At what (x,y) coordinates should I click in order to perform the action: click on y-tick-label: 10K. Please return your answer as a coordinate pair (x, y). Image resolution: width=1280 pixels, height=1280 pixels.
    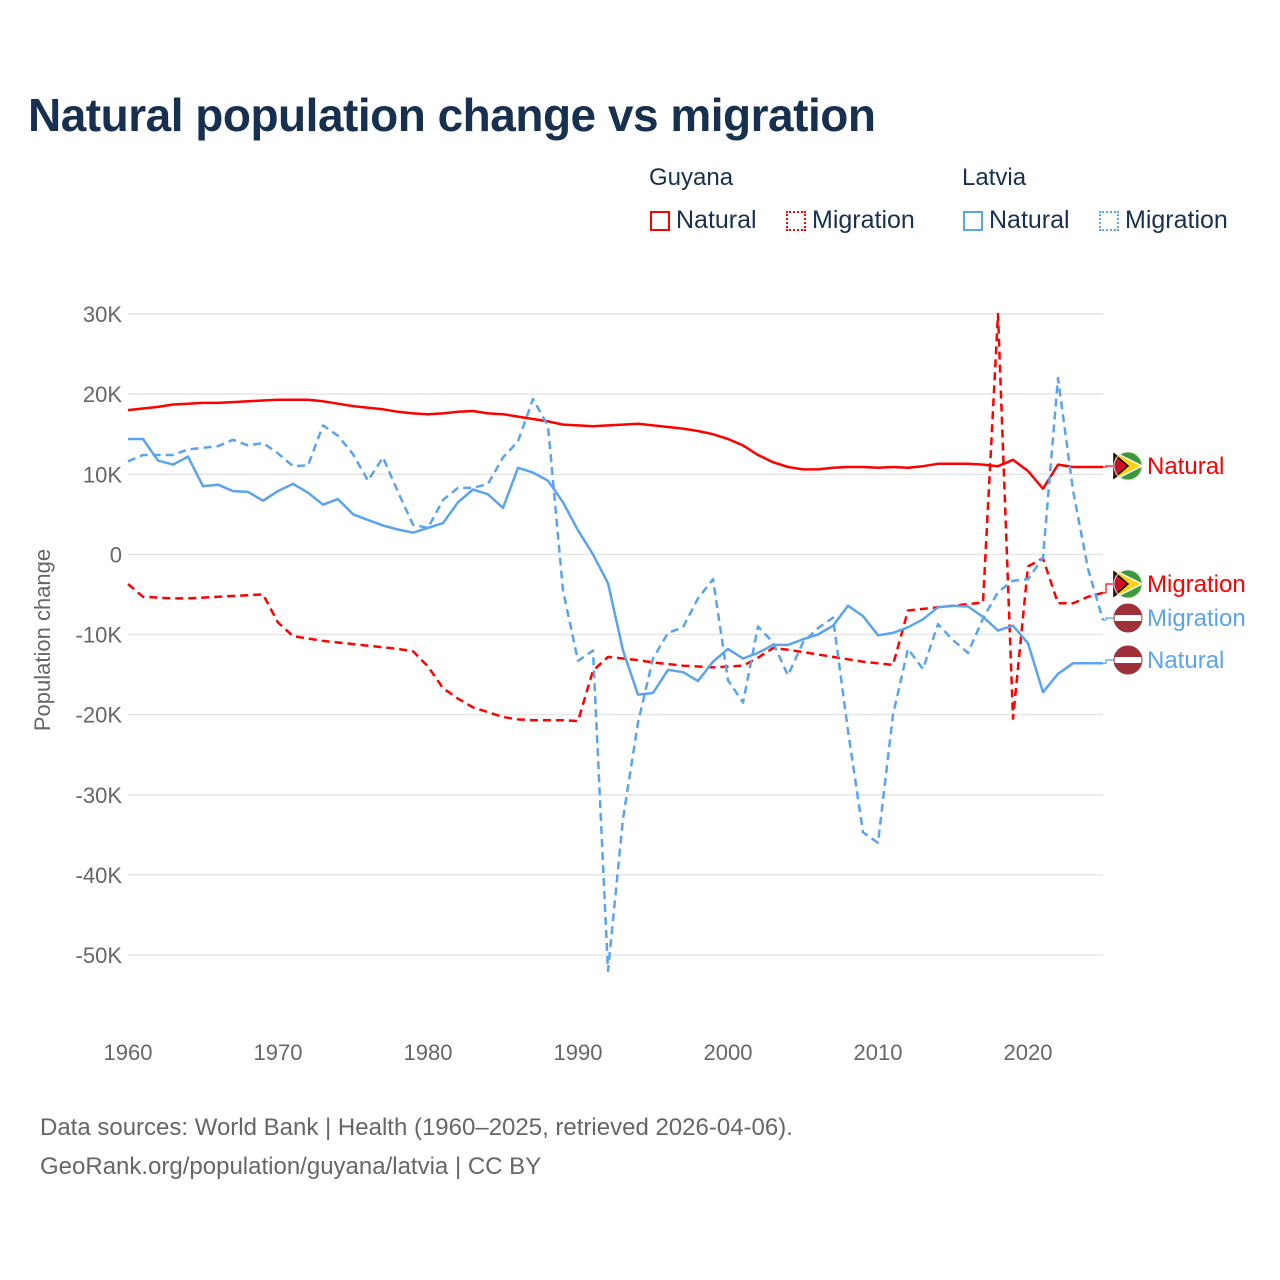
    Looking at the image, I should click on (102, 474).